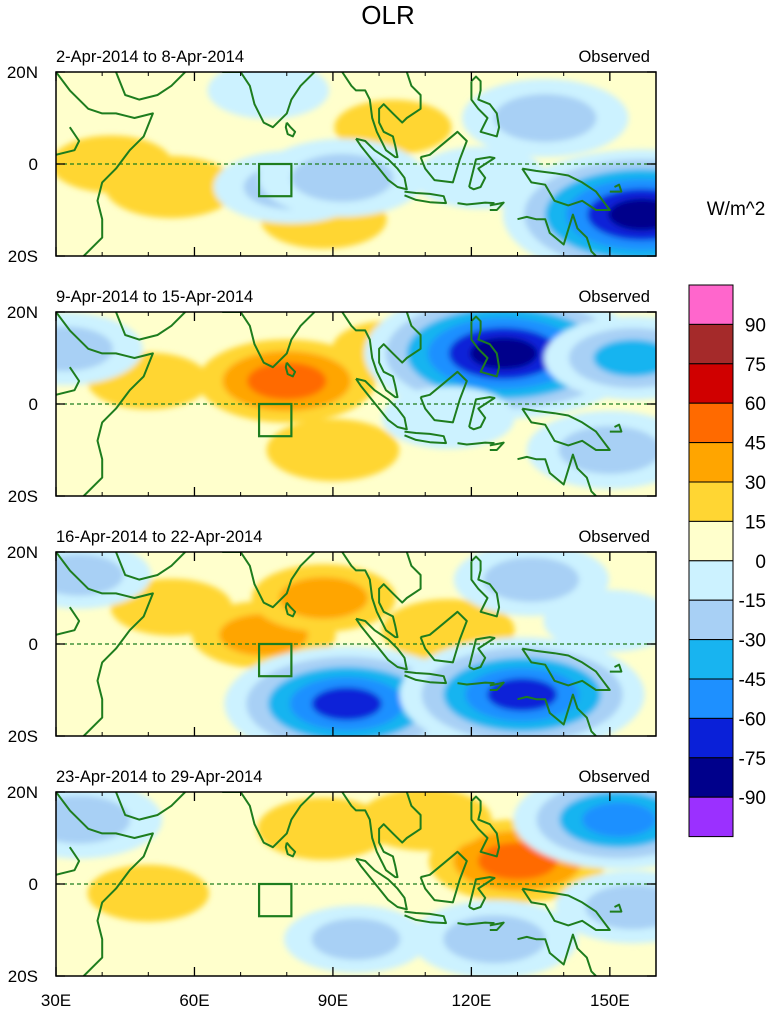 This screenshot has height=1012, width=778. What do you see at coordinates (159, 777) in the screenshot?
I see `panel-period-label: 23-Apr-2014 to 29-Apr-2014` at bounding box center [159, 777].